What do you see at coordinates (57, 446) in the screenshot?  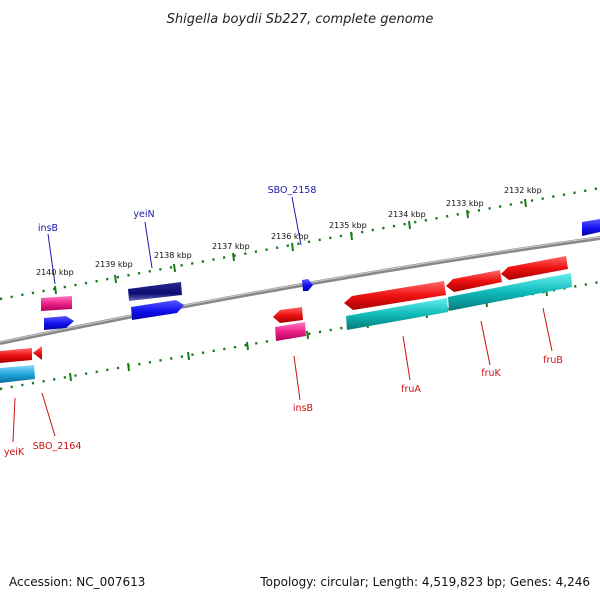 I see `gene-label: SBO_2164` at bounding box center [57, 446].